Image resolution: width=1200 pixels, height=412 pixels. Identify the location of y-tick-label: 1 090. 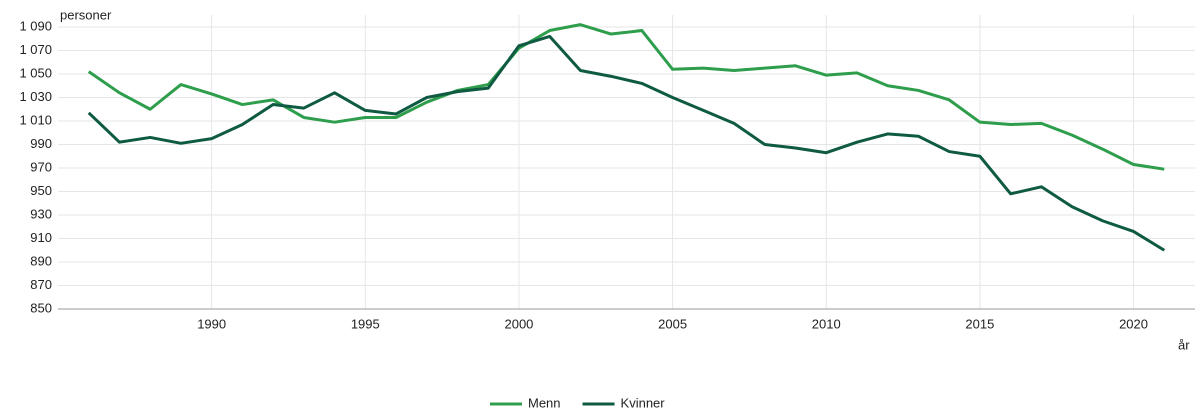
(35, 25).